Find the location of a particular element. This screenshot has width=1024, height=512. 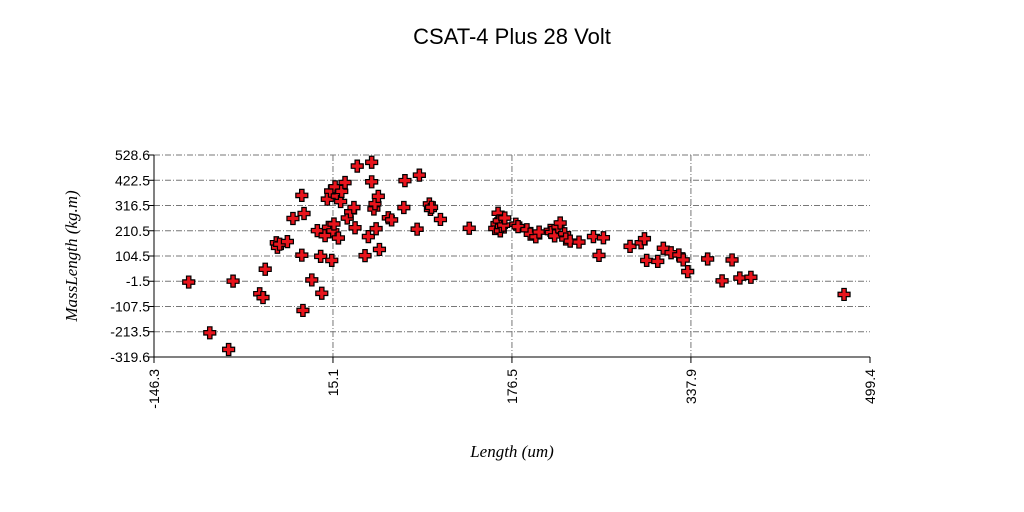

y-tick-label: 104.5 is located at coordinates (132, 256).